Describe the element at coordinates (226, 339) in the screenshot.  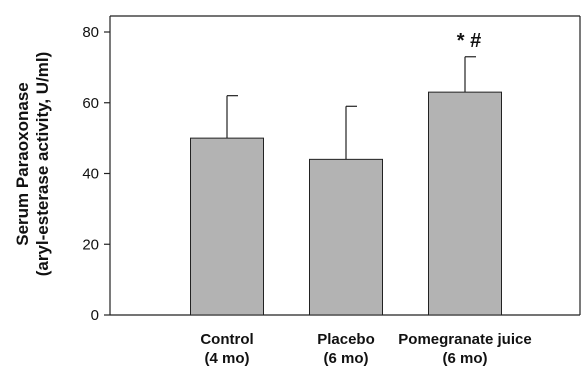
I see `x-tick-label: Control` at that location.